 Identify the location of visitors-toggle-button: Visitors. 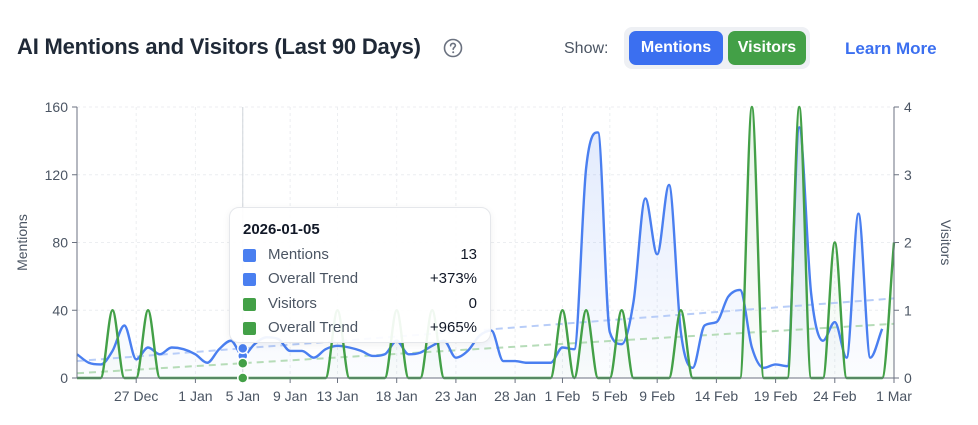
(767, 48).